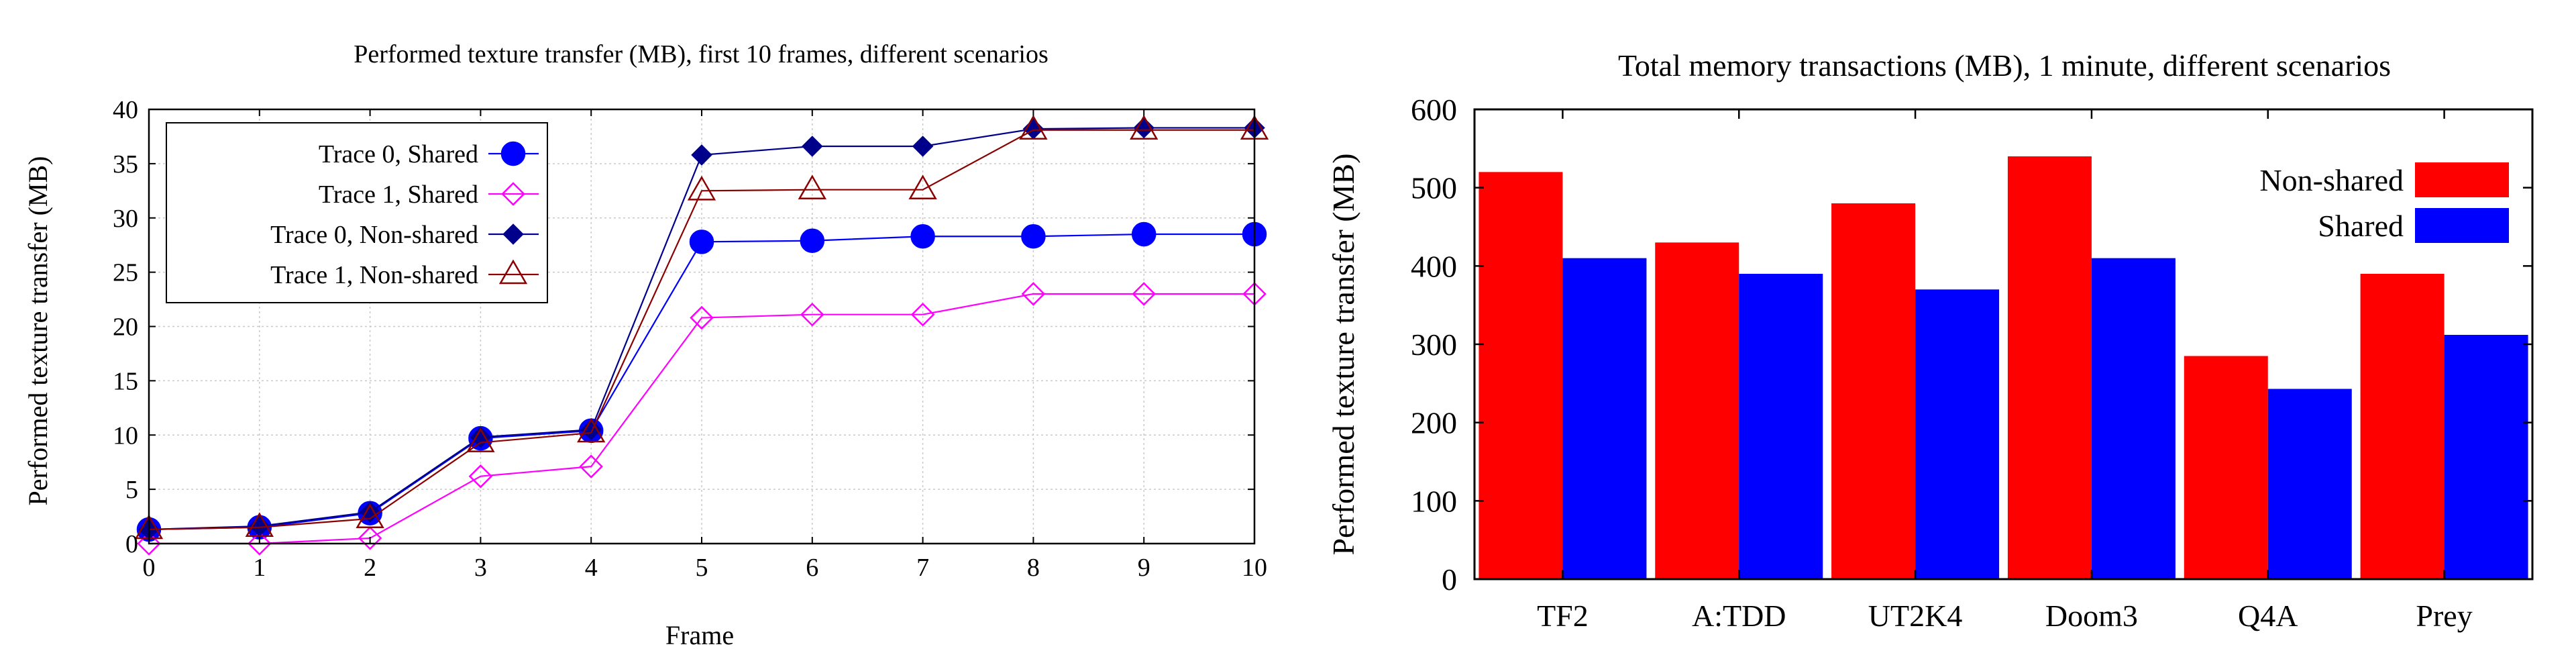 The height and width of the screenshot is (659, 2576). Describe the element at coordinates (480, 568) in the screenshot. I see `line-chart-x-tick-label: 3` at that location.